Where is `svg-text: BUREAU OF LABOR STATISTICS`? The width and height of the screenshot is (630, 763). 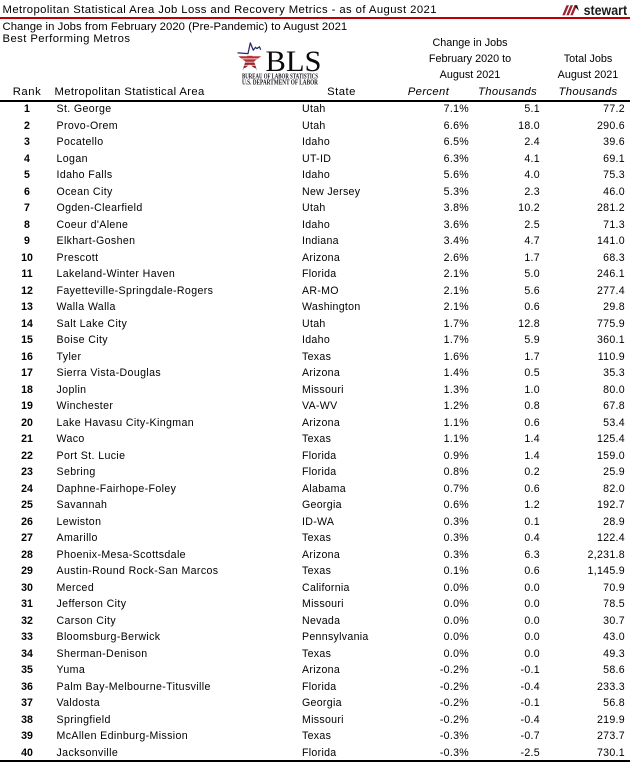
svg-text: BUREAU OF LABOR STATISTICS is located at coordinates (280, 76).